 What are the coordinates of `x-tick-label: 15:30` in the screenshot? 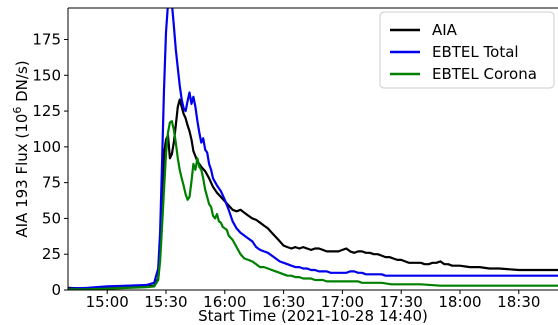 It's located at (165, 302).